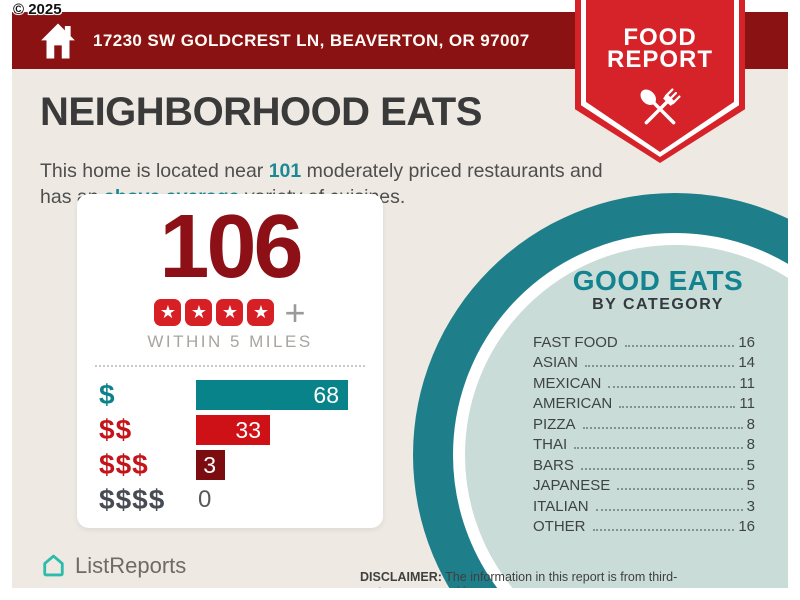 This screenshot has width=800, height=600. I want to click on price-row: $$ 33, so click(232, 429).